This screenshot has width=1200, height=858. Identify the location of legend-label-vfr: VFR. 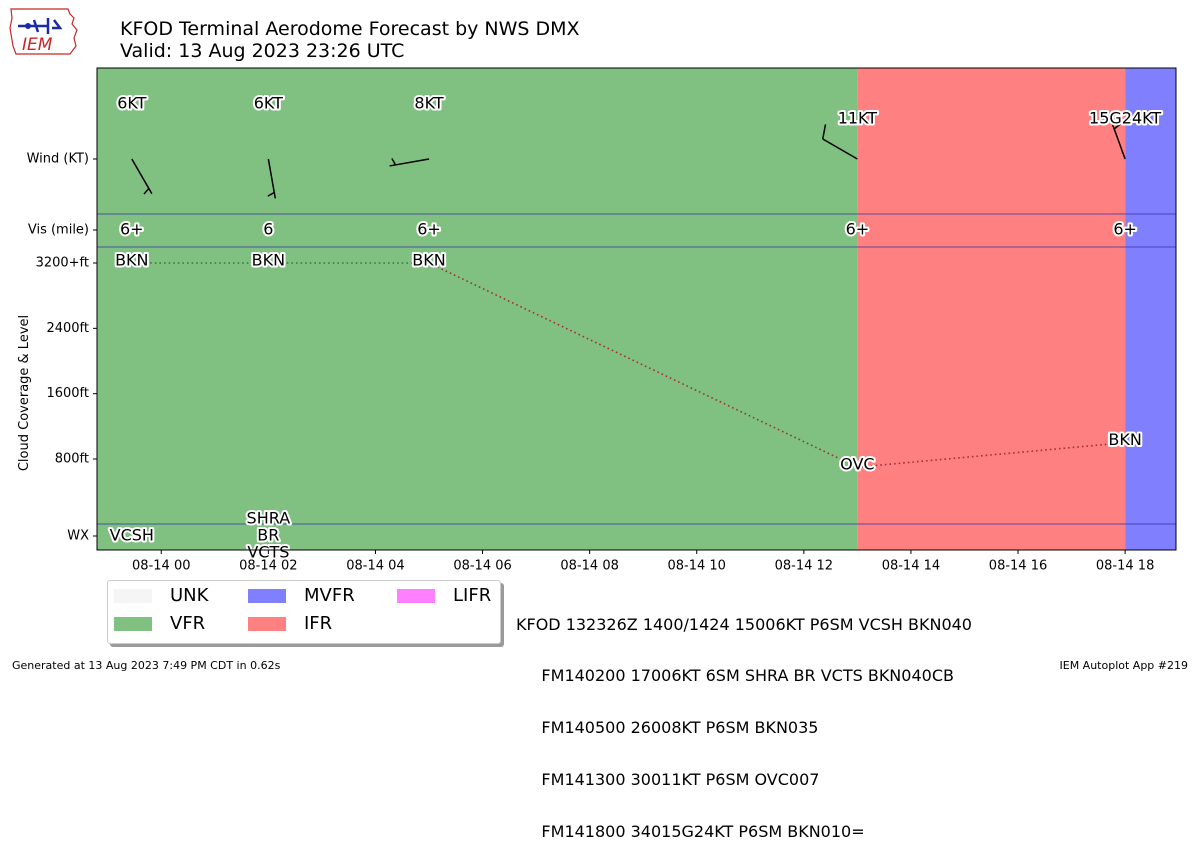
(188, 623).